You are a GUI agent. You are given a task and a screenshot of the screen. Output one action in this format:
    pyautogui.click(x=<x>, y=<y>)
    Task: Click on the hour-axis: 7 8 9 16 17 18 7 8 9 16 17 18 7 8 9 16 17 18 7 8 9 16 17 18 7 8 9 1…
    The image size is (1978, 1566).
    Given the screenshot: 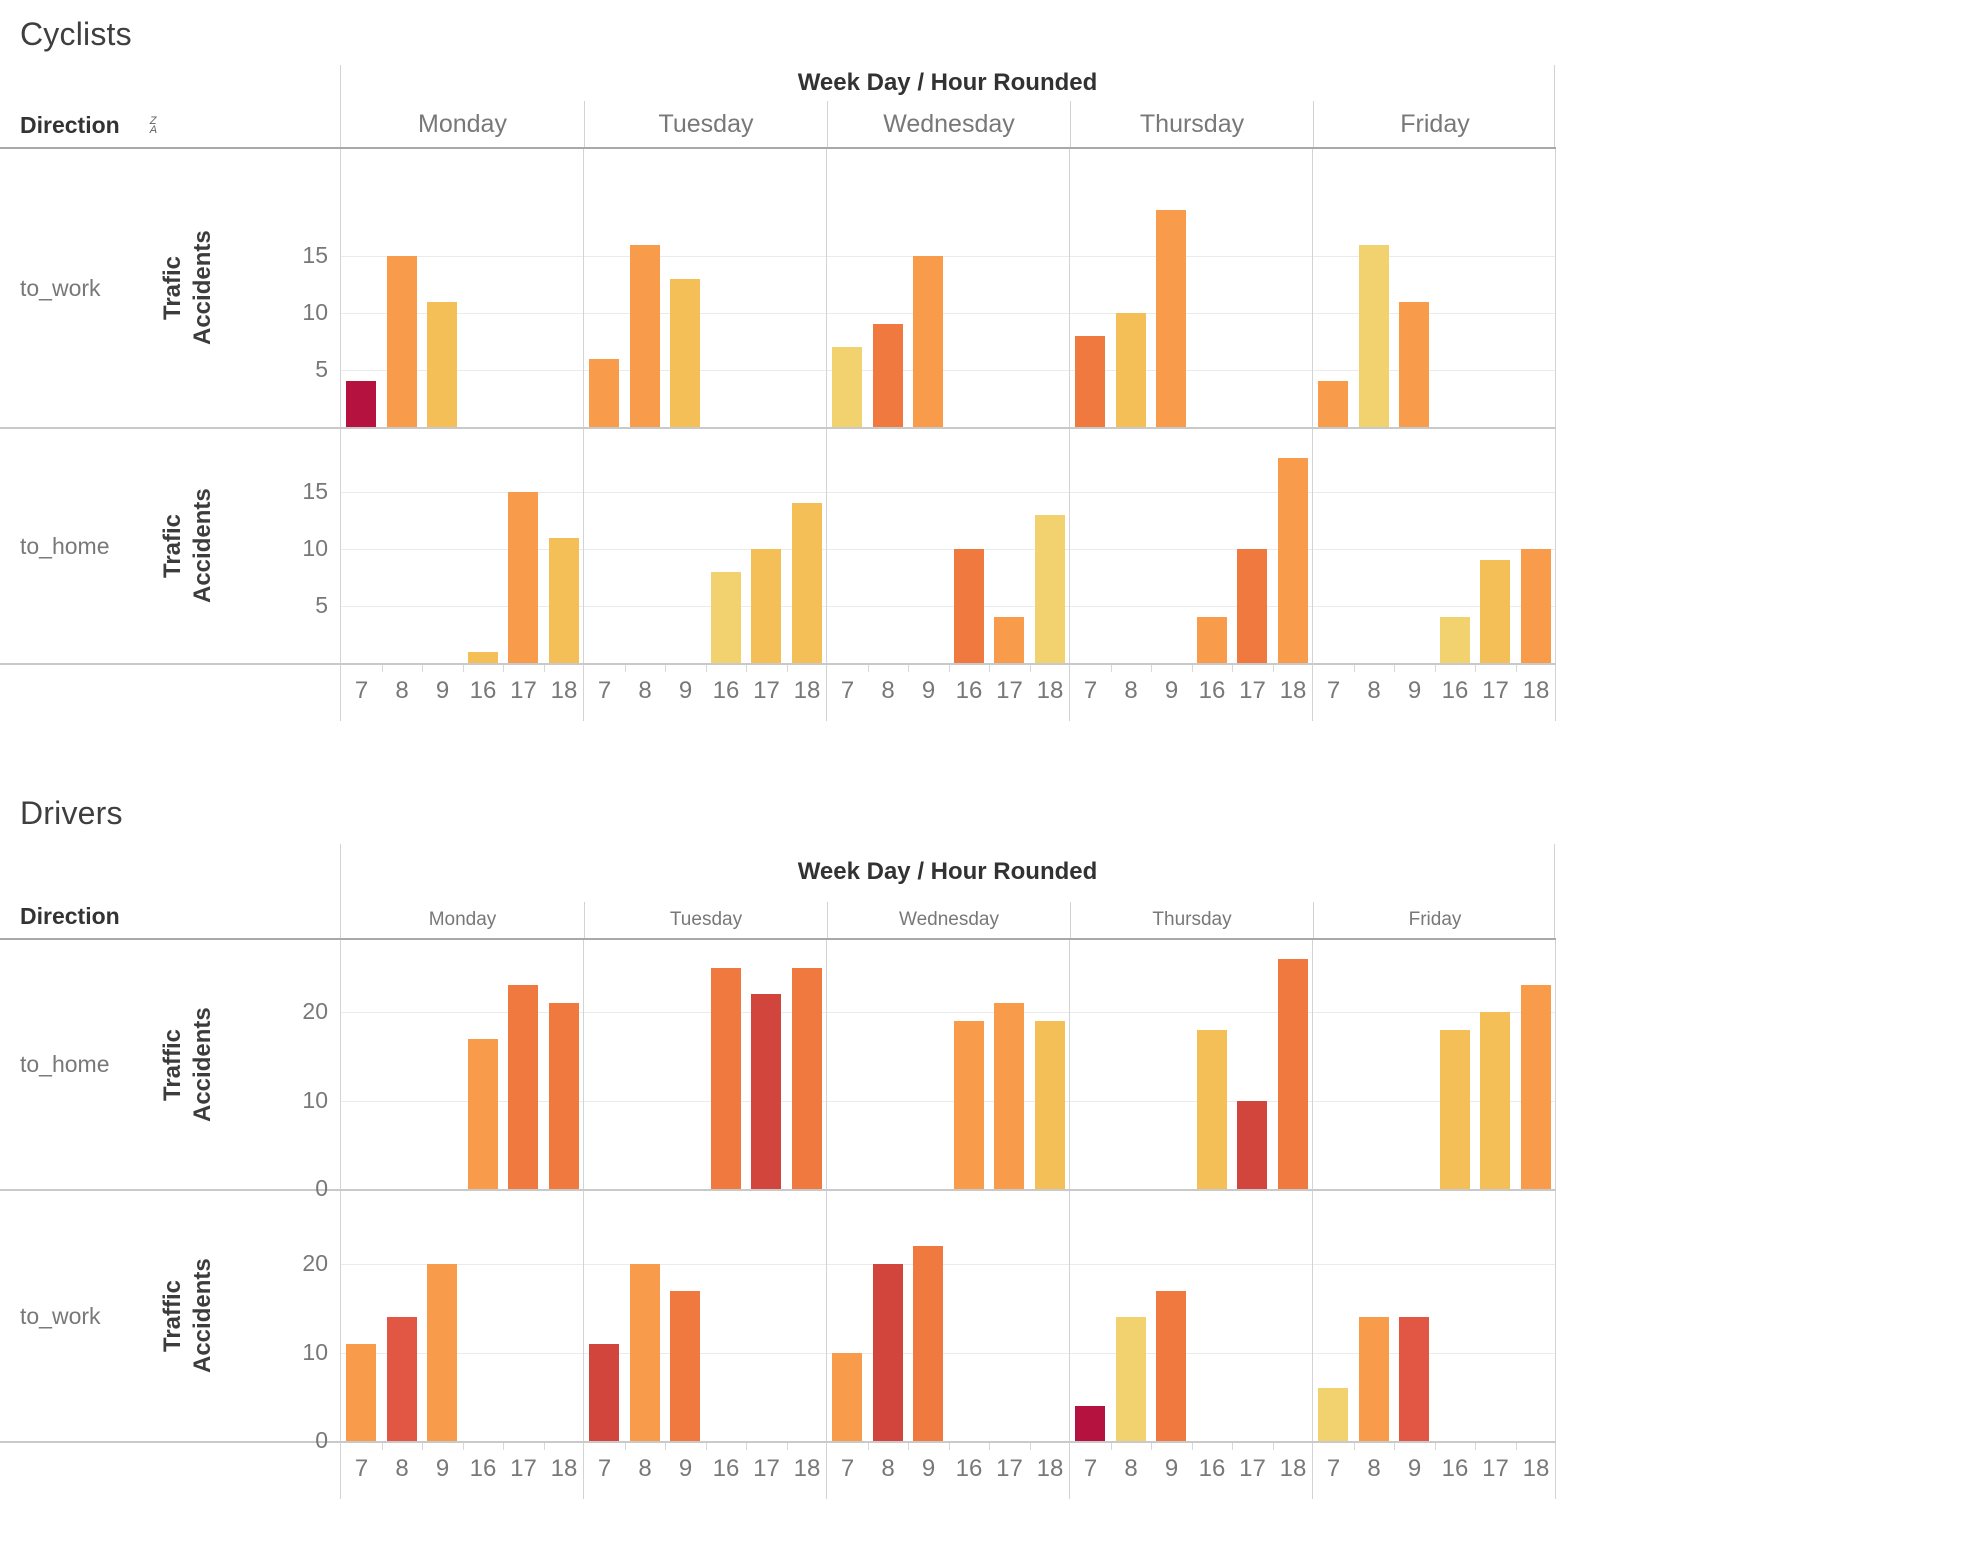 What is the action you would take?
    pyautogui.click(x=948, y=693)
    